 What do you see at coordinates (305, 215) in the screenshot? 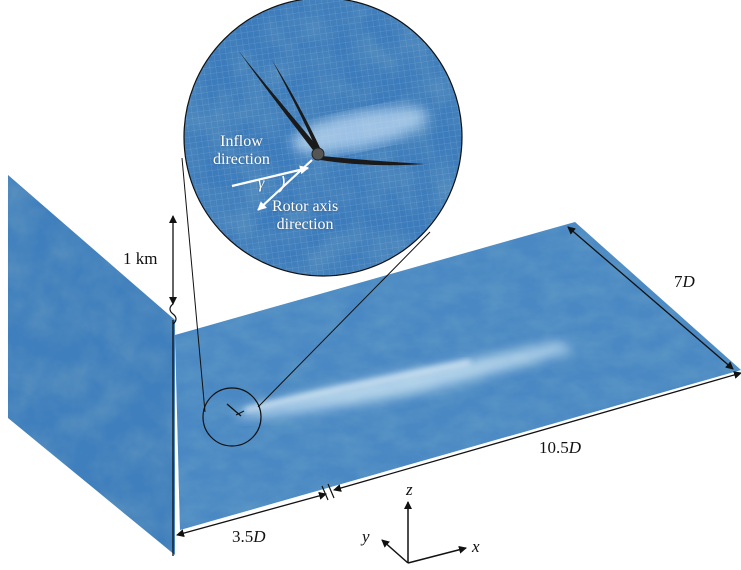
I see `rotor-axis-label: Rotor axis direction` at bounding box center [305, 215].